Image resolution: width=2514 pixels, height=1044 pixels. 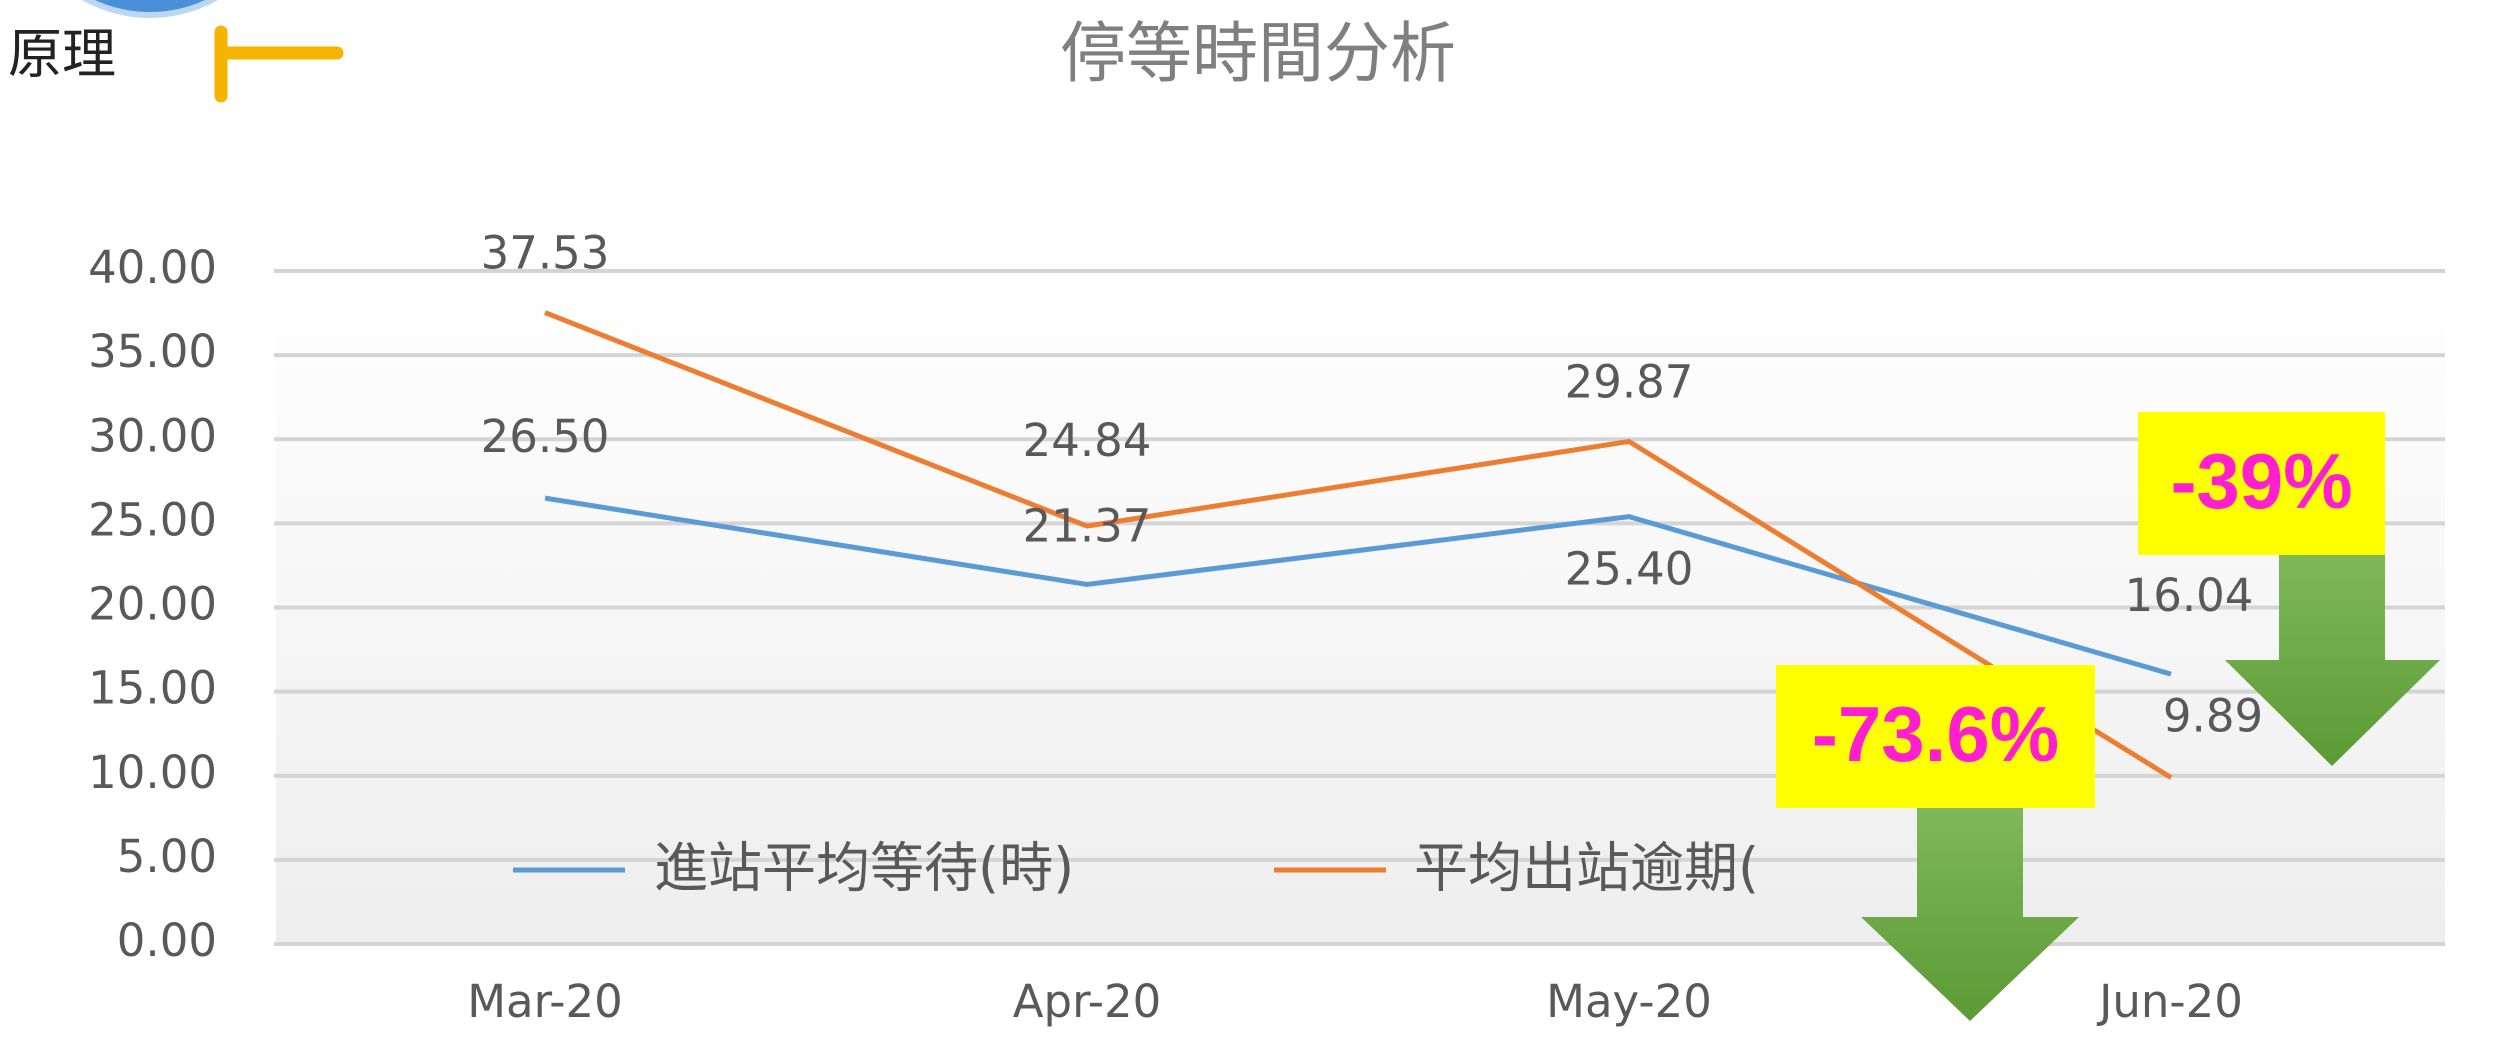 I want to click on y-tick-label: 15.00, so click(x=152, y=688).